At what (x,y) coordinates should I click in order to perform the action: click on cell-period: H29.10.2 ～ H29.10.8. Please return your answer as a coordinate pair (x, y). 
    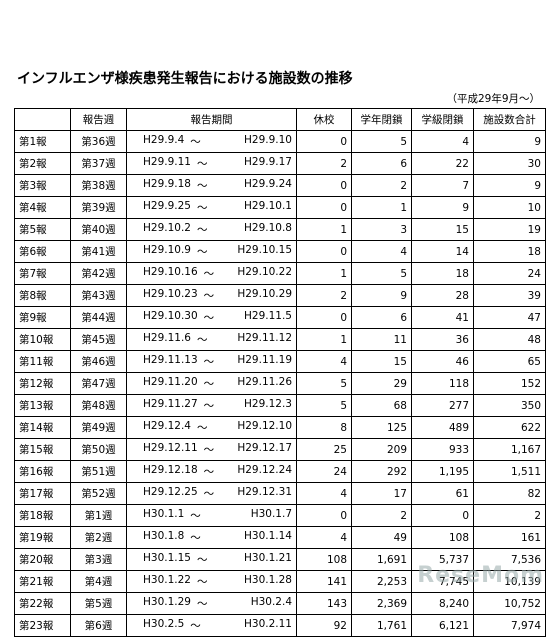
    Looking at the image, I should click on (211, 229).